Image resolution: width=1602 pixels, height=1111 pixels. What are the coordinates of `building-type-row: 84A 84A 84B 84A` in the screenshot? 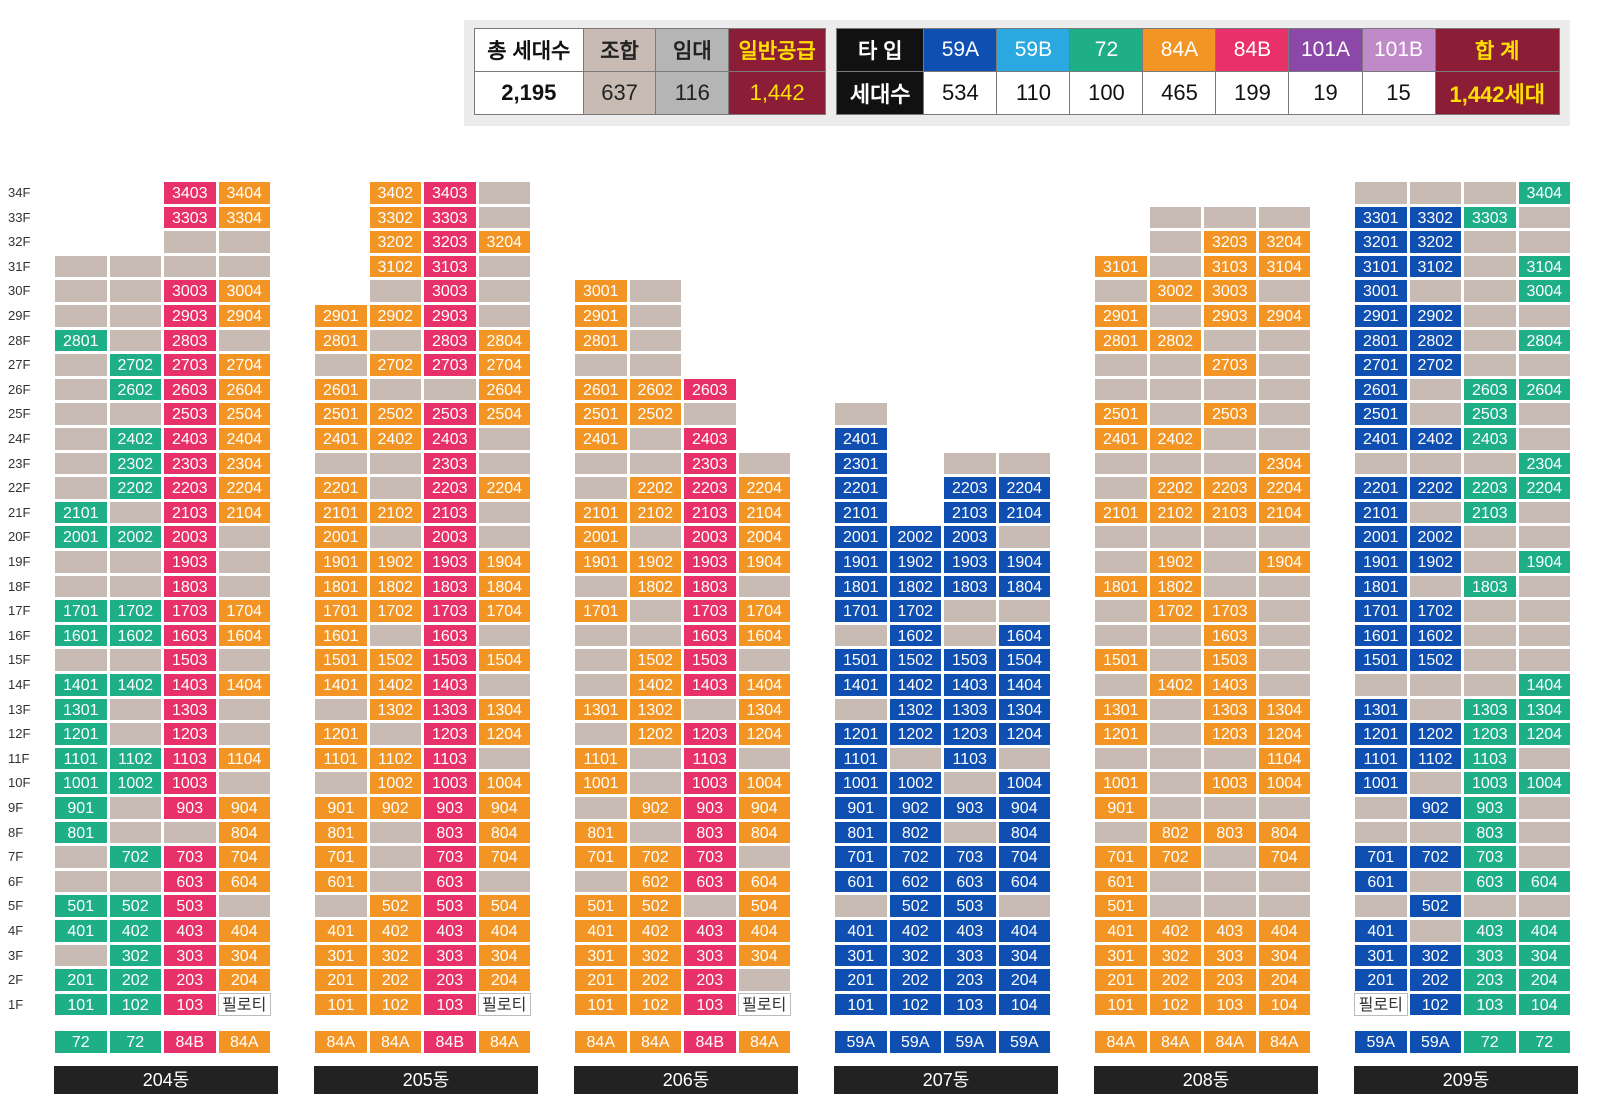 It's located at (426, 1043).